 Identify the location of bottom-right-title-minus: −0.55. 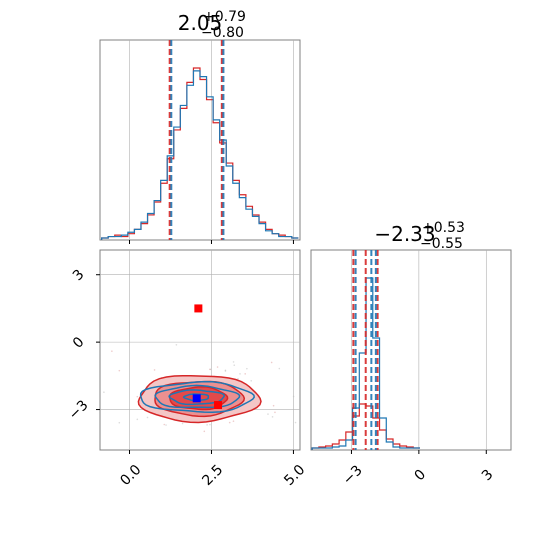
(441, 244).